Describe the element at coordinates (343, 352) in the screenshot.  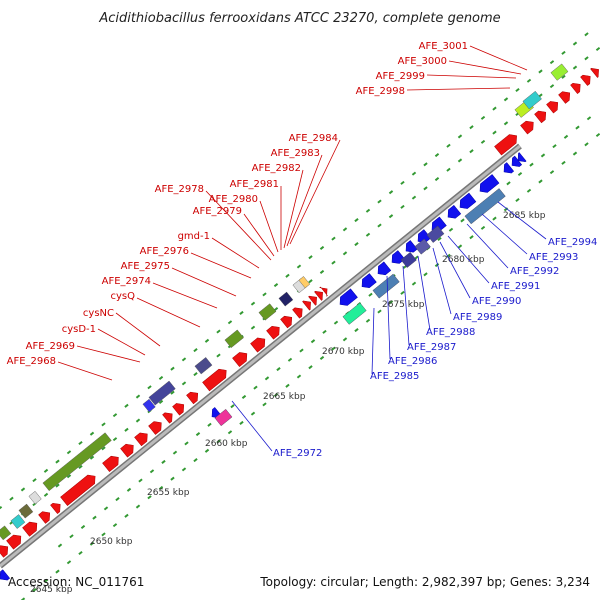
I see `kbp-tick-label: 2670 kbp` at that location.